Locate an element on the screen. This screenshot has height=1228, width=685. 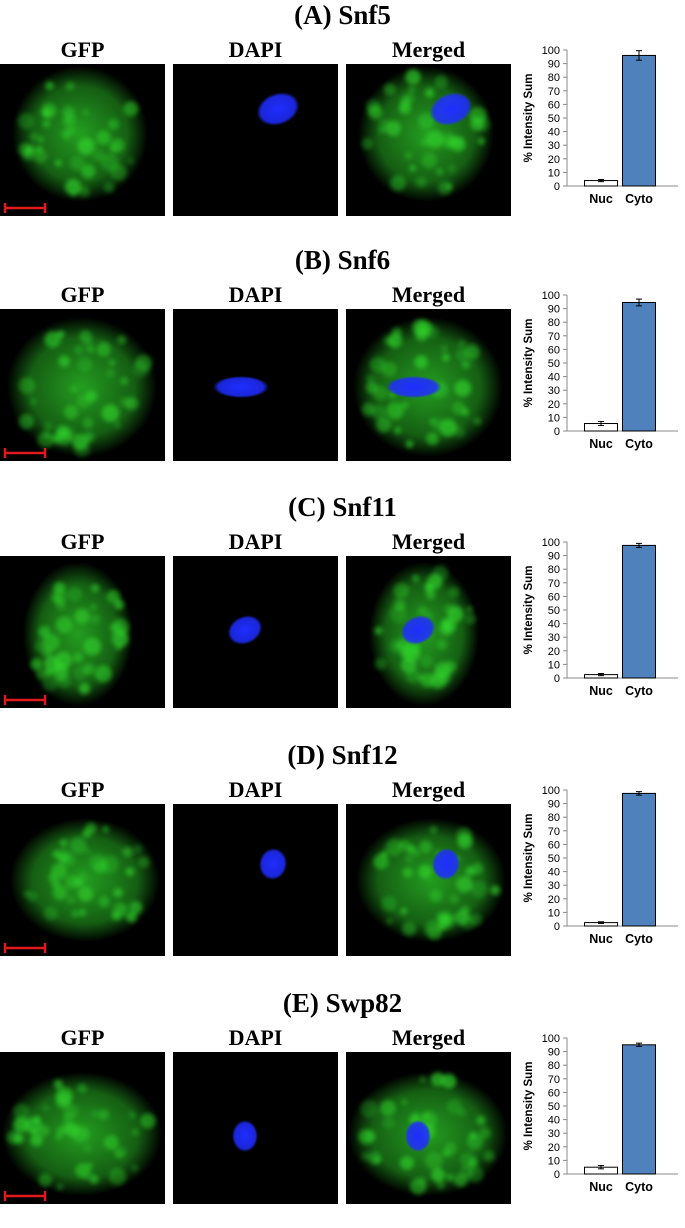
panel-title: (B) Snf6 is located at coordinates (342, 260).